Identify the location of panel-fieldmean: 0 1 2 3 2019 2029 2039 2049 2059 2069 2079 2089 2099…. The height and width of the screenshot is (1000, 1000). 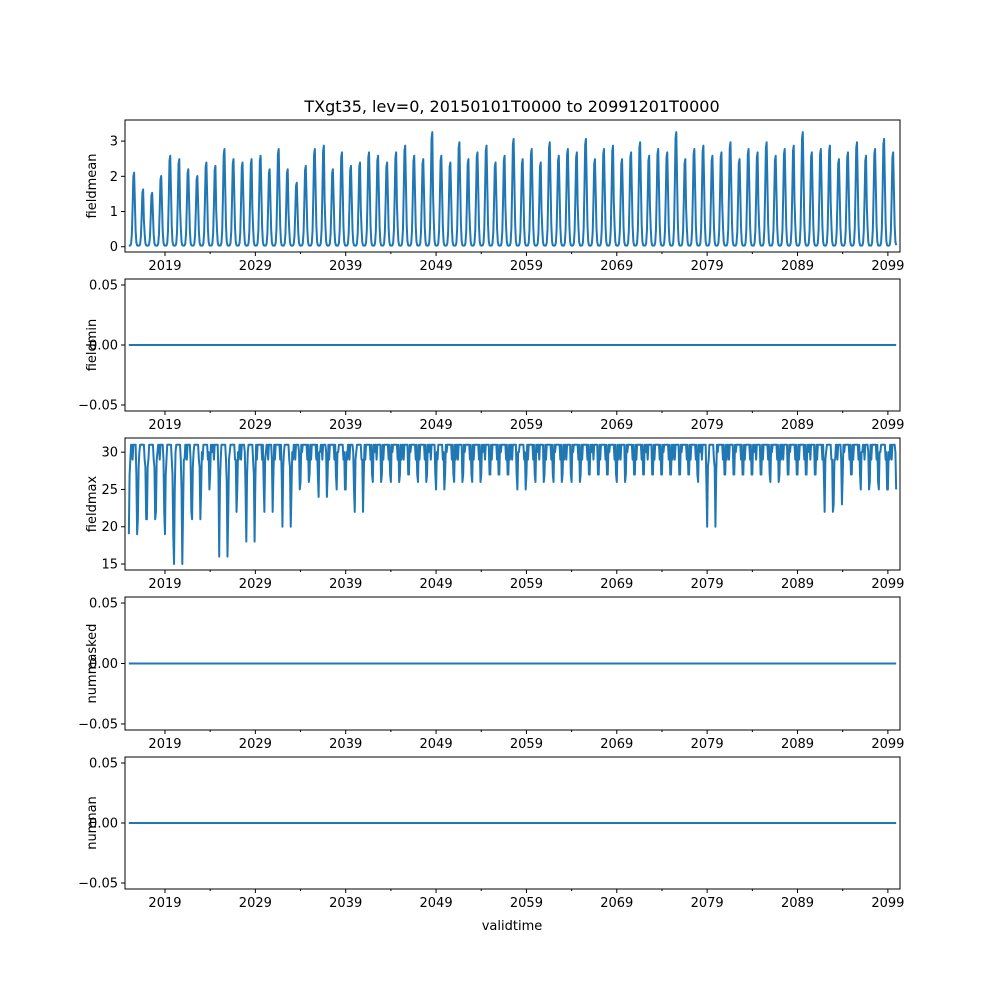
(494, 196).